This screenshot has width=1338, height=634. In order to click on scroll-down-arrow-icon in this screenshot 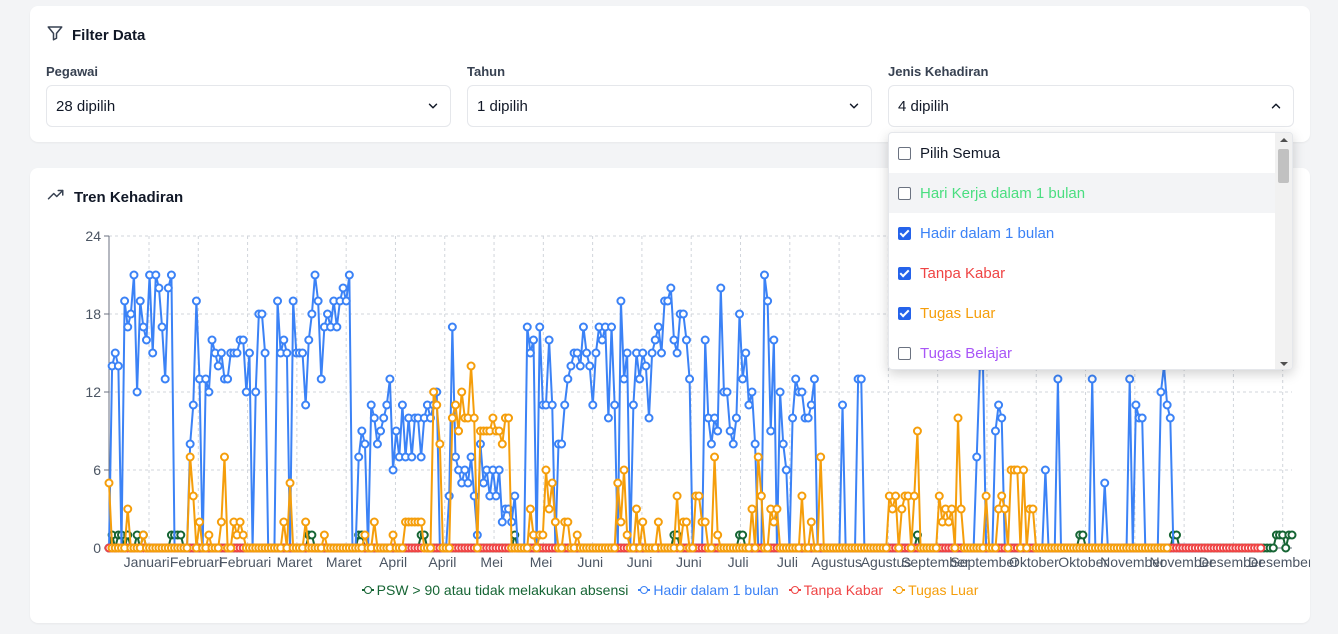, I will do `click(1284, 364)`.